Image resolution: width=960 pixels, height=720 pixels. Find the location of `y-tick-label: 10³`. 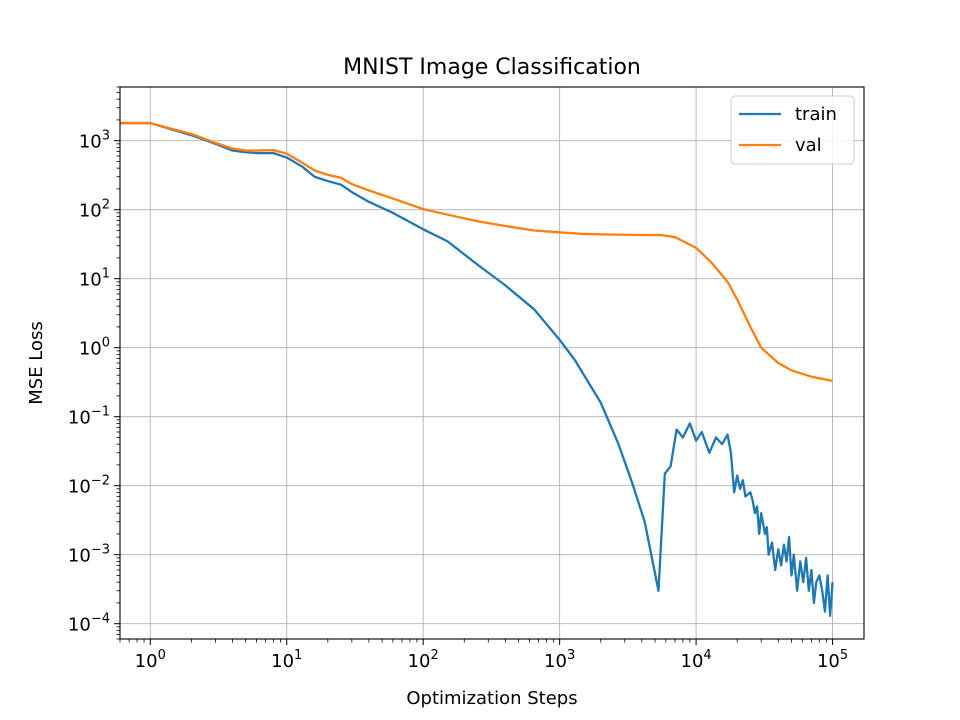

y-tick-label: 10³ is located at coordinates (94, 141).